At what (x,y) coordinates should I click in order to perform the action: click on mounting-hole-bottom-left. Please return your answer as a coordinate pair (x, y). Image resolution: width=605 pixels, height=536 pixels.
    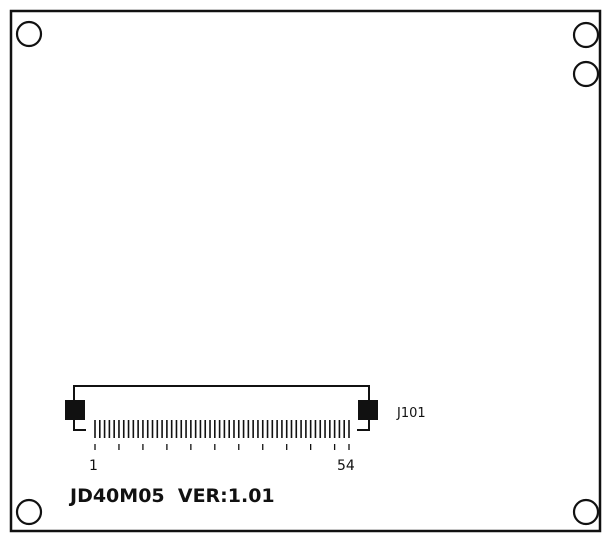
    Looking at the image, I should click on (29, 512).